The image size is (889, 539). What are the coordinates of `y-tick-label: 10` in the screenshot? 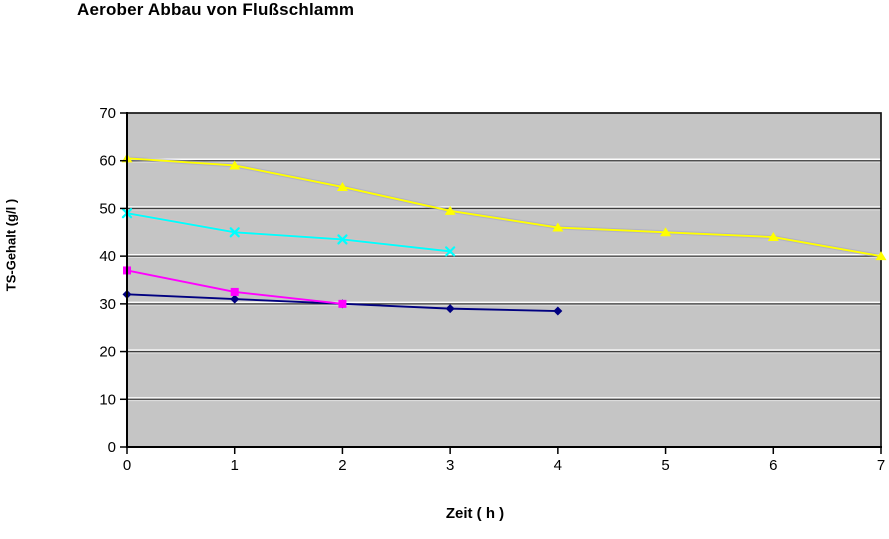 It's located at (107, 399).